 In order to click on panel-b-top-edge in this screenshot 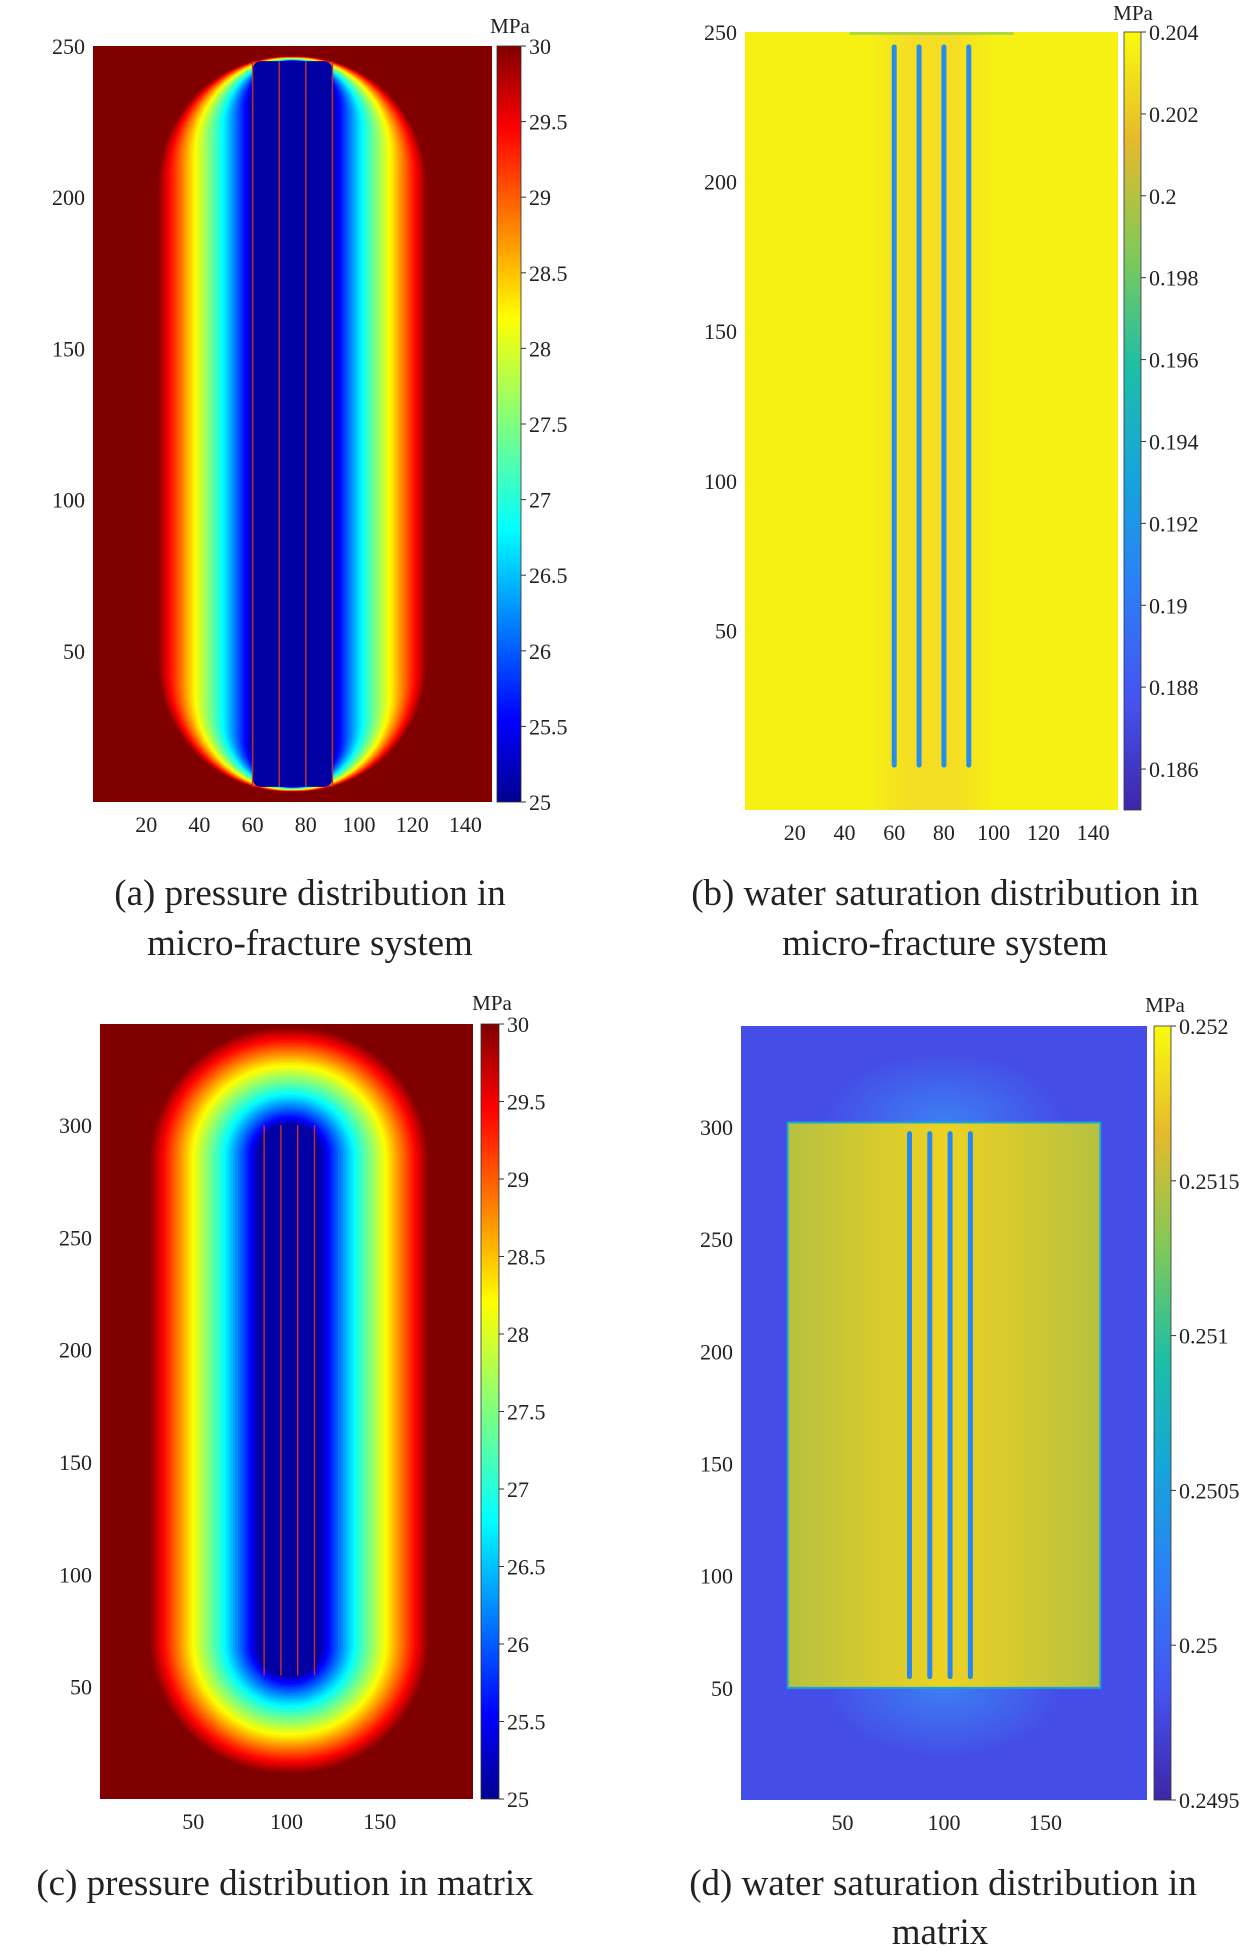, I will do `click(931, 33)`.